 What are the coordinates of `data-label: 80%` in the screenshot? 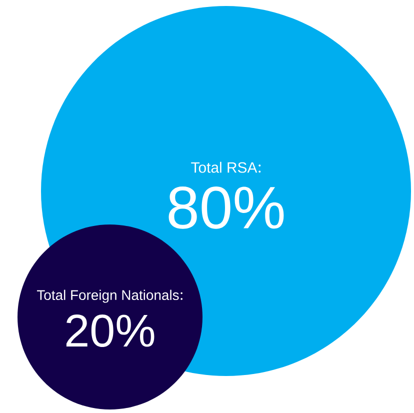 It's located at (226, 207).